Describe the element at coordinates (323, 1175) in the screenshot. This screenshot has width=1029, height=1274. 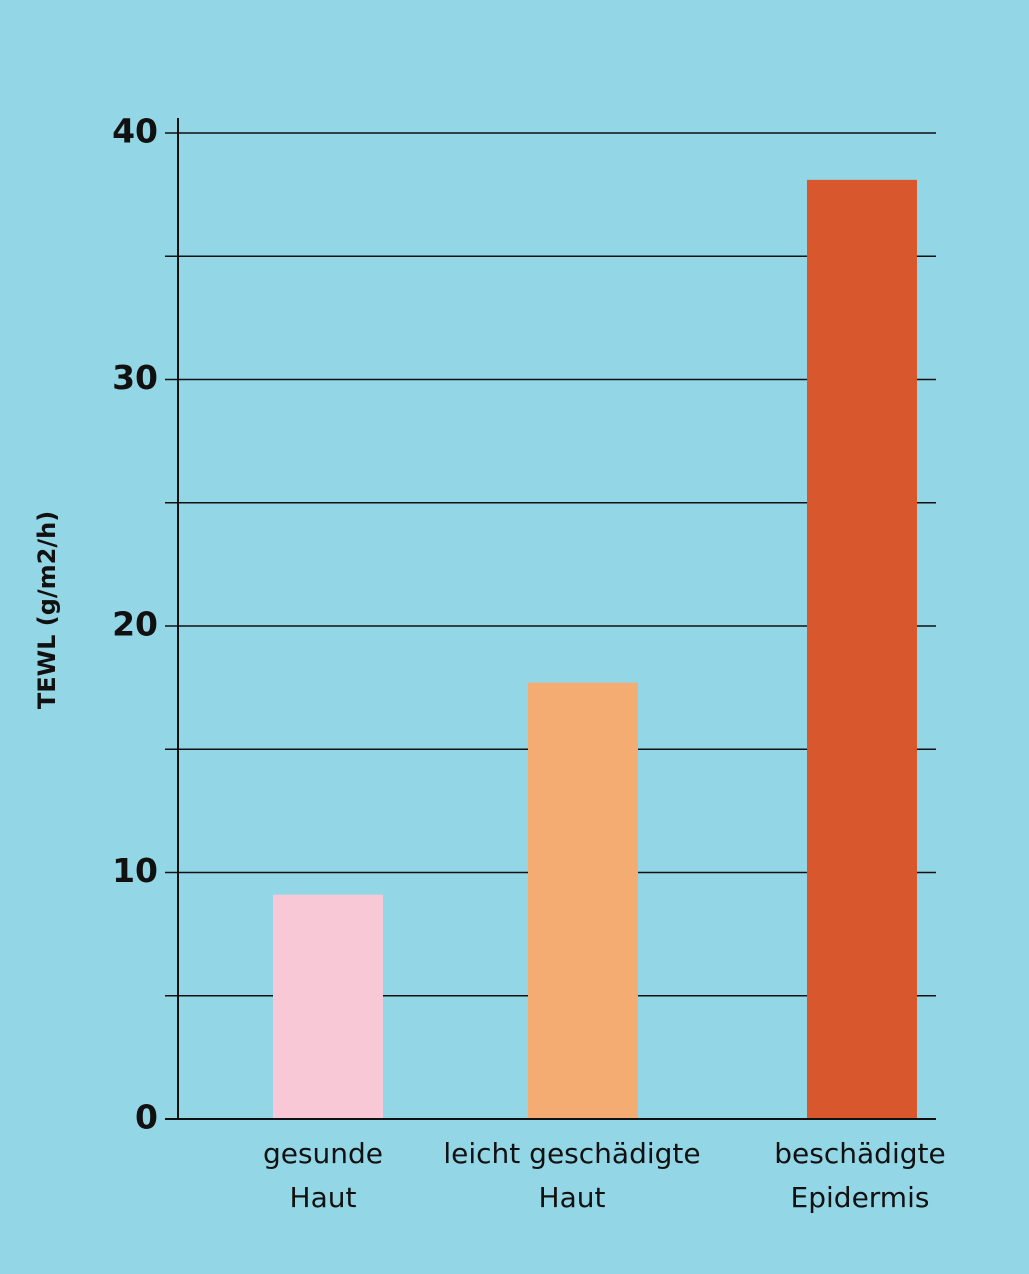
I see `x-tick-label: gesunde Haut` at that location.